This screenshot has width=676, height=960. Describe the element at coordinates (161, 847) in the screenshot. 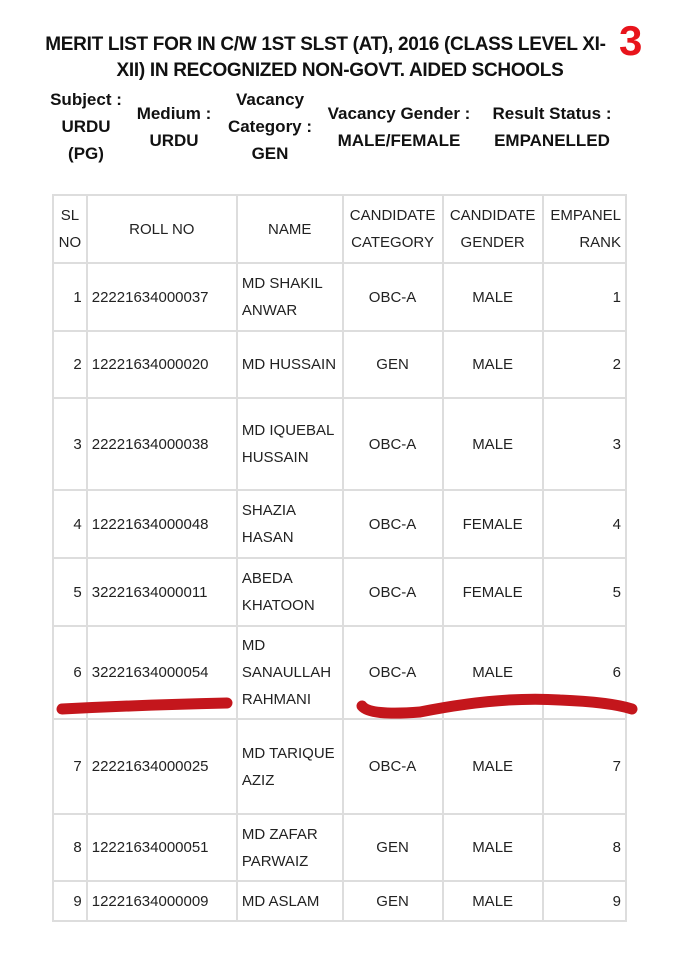

I see `roll-no-cell: 12221634000051` at that location.